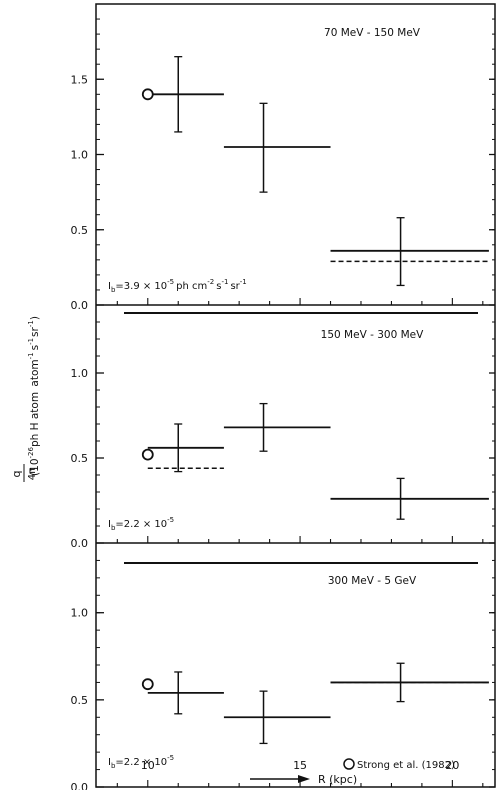 The image size is (501, 790). I want to click on panel-3-background-label: Ib=2.2 × 10-5, so click(141, 762).